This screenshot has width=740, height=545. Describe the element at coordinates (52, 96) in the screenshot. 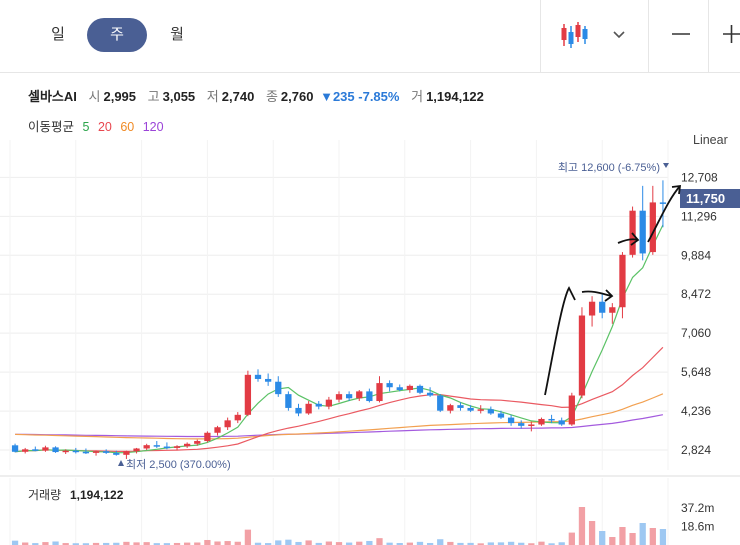

I see `stock-name: 셀바스AI` at that location.